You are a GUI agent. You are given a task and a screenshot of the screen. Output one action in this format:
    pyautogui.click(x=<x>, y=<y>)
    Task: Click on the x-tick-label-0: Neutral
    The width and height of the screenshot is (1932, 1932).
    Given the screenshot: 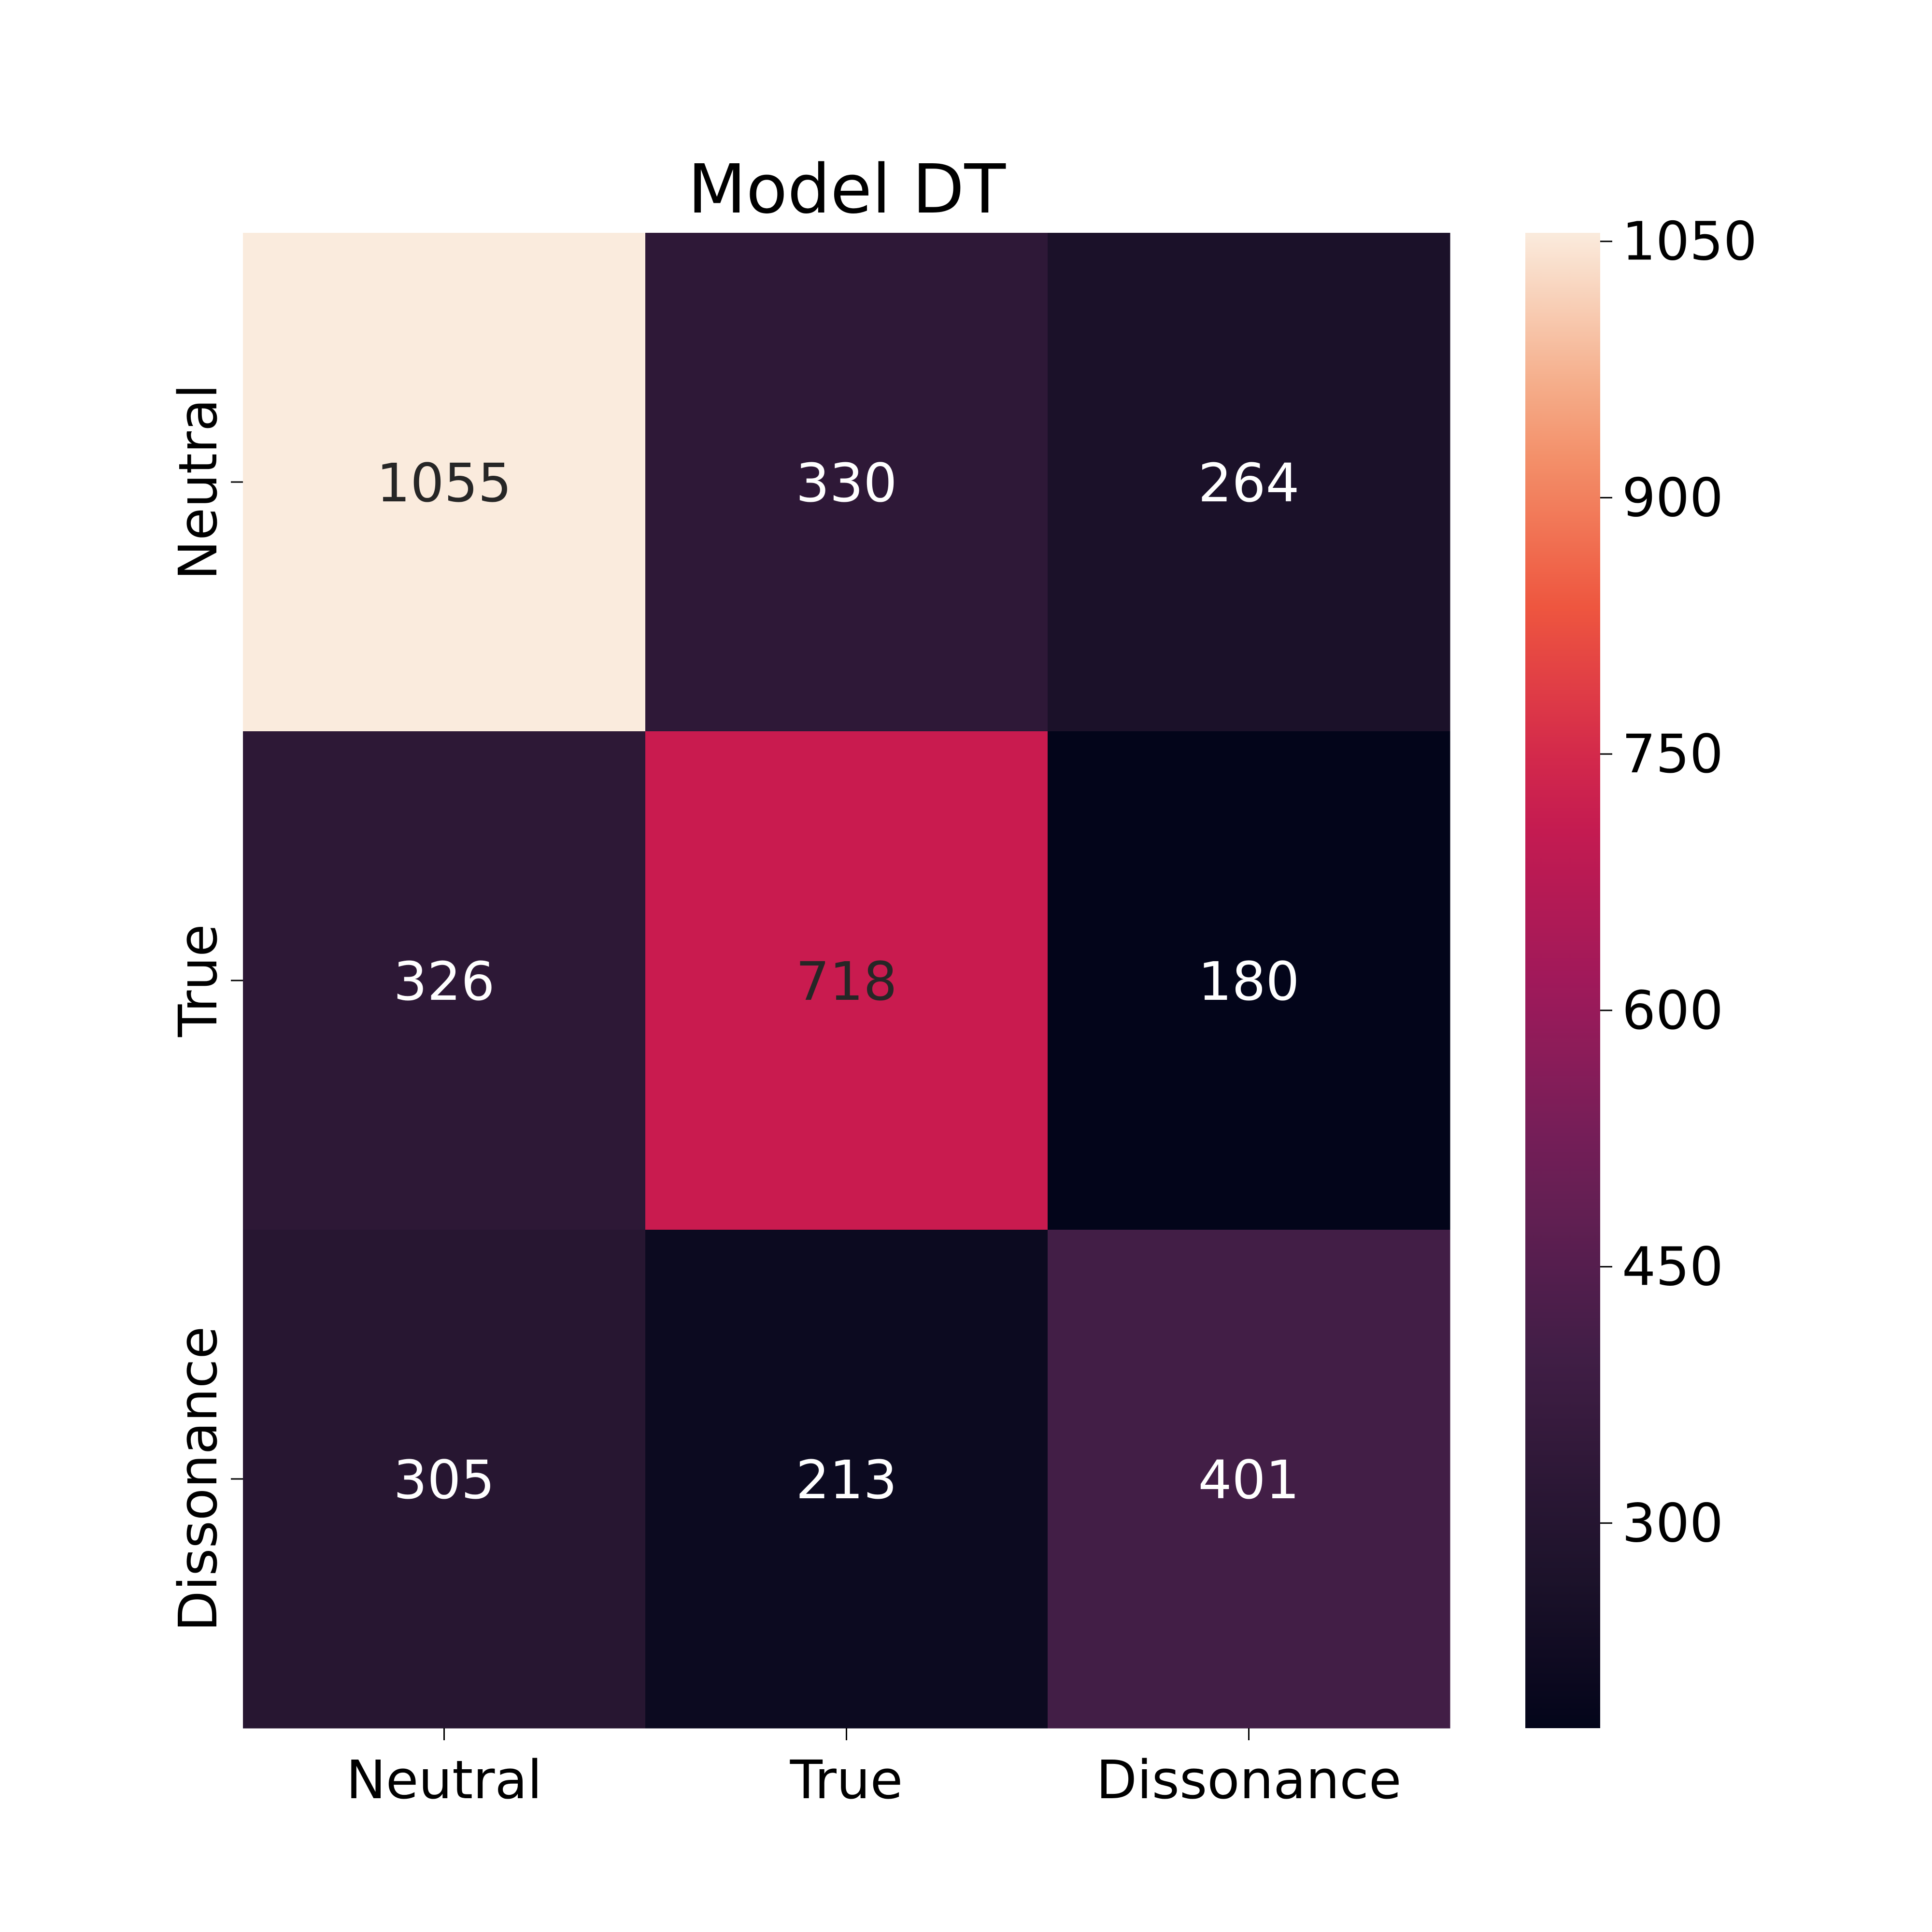 What is the action you would take?
    pyautogui.click(x=444, y=1780)
    